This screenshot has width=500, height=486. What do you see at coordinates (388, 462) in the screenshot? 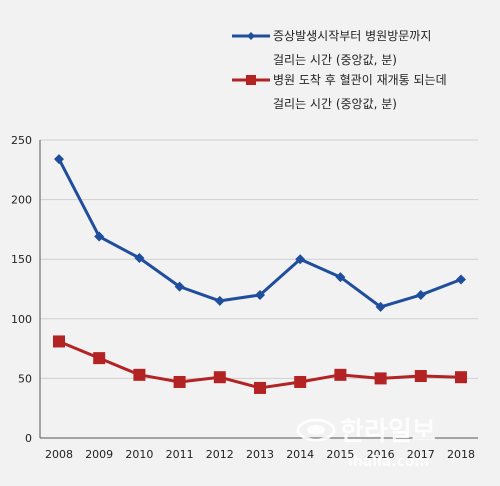
I see `watermark-url: ihalla.com` at bounding box center [388, 462].